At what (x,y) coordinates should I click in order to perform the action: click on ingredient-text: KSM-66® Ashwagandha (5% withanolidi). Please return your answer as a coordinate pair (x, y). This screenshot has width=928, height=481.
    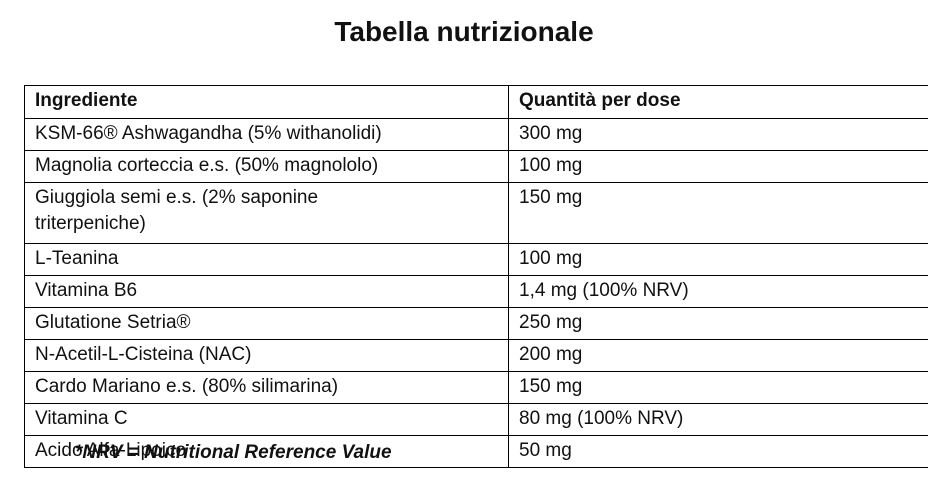
    Looking at the image, I should click on (208, 133).